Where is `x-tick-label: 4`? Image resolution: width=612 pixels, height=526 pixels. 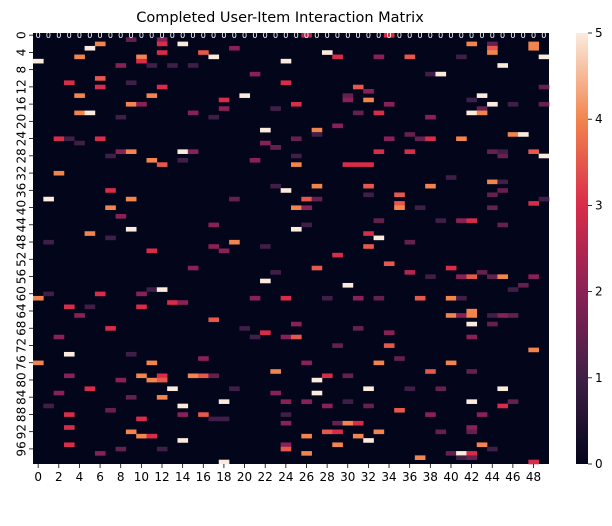 x-tick-label: 4 is located at coordinates (80, 477).